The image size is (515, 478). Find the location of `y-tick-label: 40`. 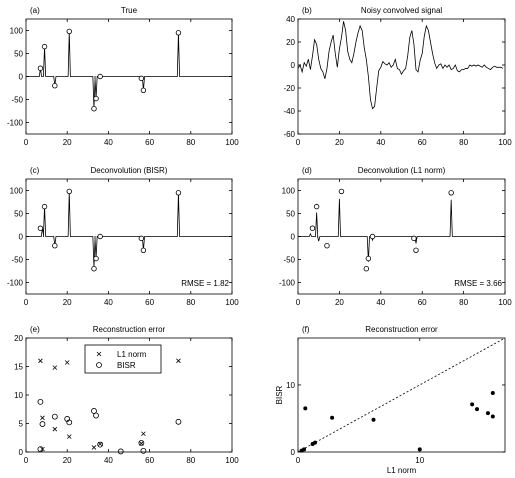

y-tick-label: 40 is located at coordinates (290, 19).